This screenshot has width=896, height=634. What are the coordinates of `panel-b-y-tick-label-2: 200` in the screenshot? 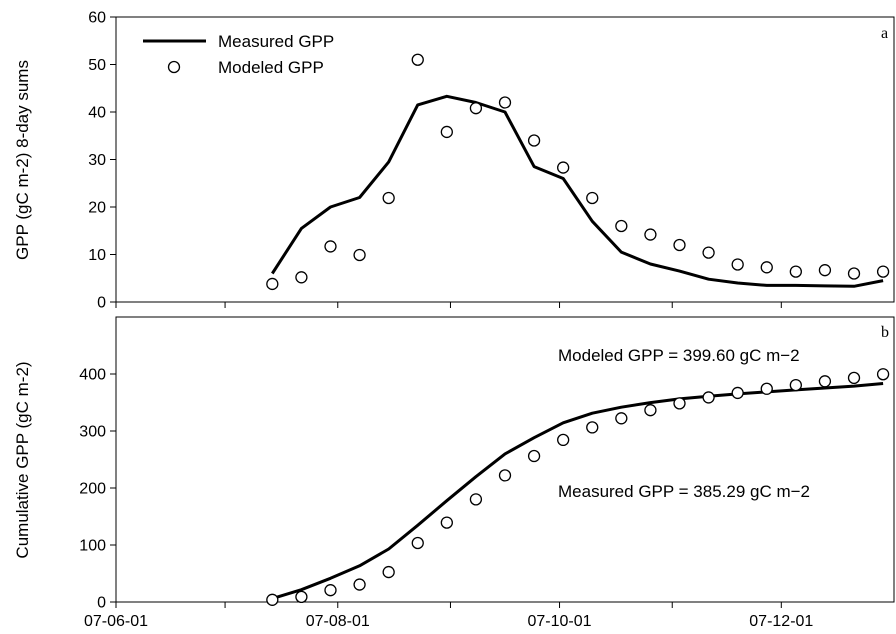 It's located at (92, 489).